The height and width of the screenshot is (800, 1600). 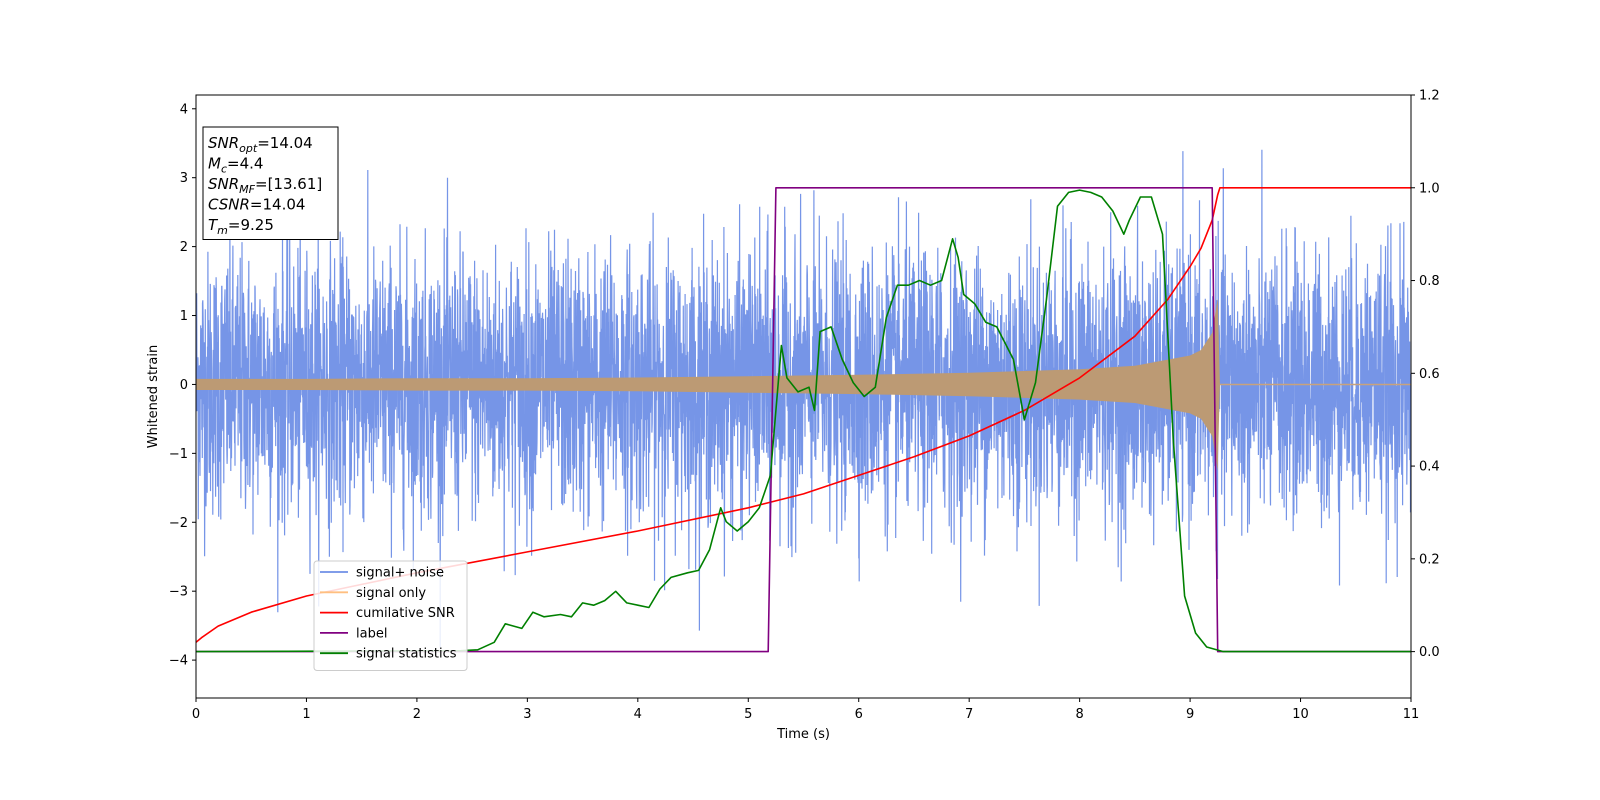 What do you see at coordinates (265, 185) in the screenshot?
I see `annotation-line: SNRMF=[13.61]` at bounding box center [265, 185].